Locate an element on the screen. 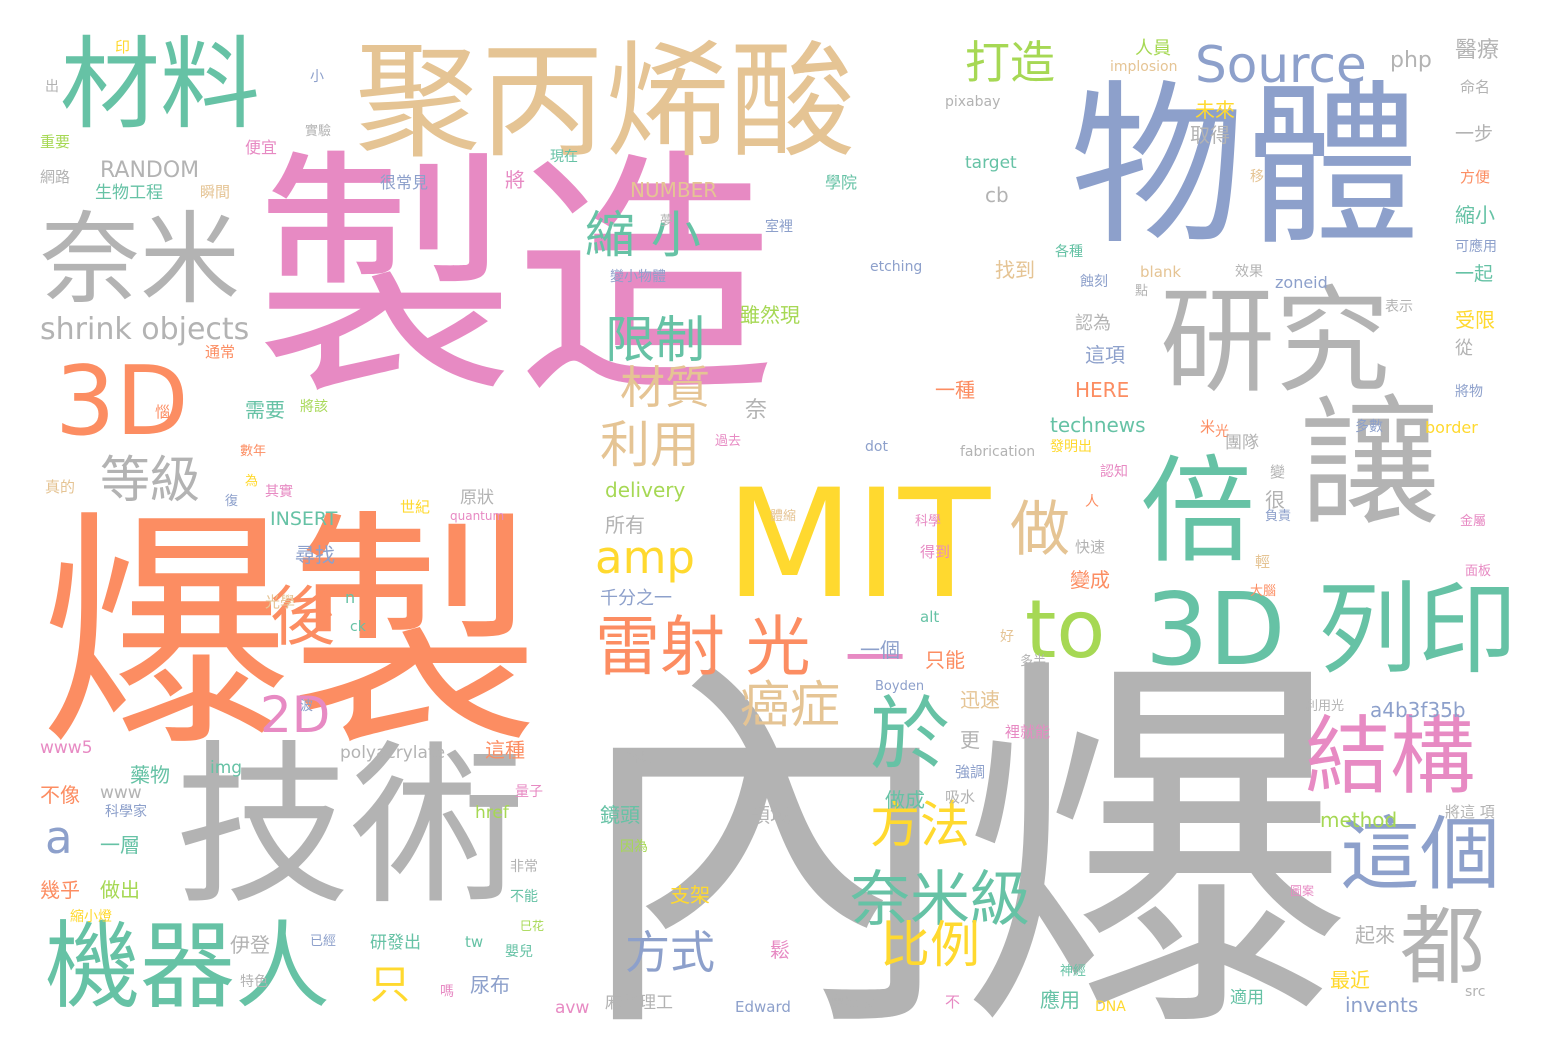 Image resolution: width=1548 pixels, height=1052 pixels. word-21: 一 is located at coordinates (875, 660).